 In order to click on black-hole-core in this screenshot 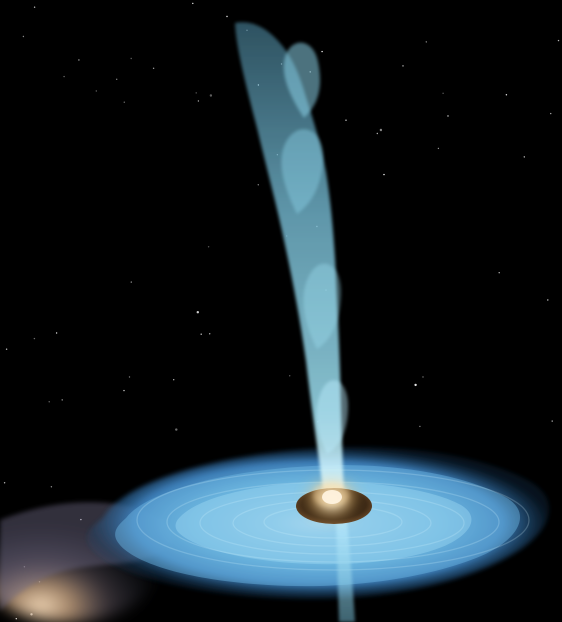, I will do `click(334, 501)`.